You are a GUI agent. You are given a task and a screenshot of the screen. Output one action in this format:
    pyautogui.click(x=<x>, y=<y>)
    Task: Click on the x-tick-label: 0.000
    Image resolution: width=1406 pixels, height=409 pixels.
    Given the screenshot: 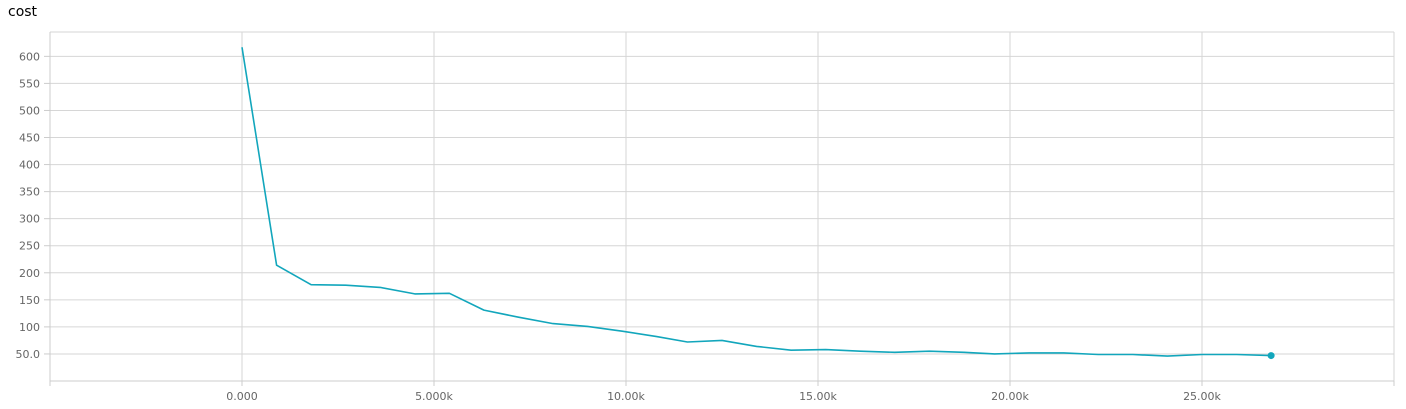 What is the action you would take?
    pyautogui.click(x=242, y=396)
    